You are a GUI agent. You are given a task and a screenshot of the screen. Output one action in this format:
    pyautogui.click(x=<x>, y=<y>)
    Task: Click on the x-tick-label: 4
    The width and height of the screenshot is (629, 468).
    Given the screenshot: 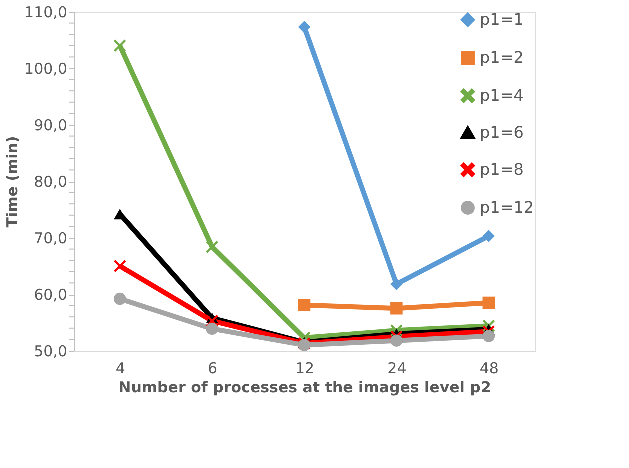 What is the action you would take?
    pyautogui.click(x=121, y=369)
    